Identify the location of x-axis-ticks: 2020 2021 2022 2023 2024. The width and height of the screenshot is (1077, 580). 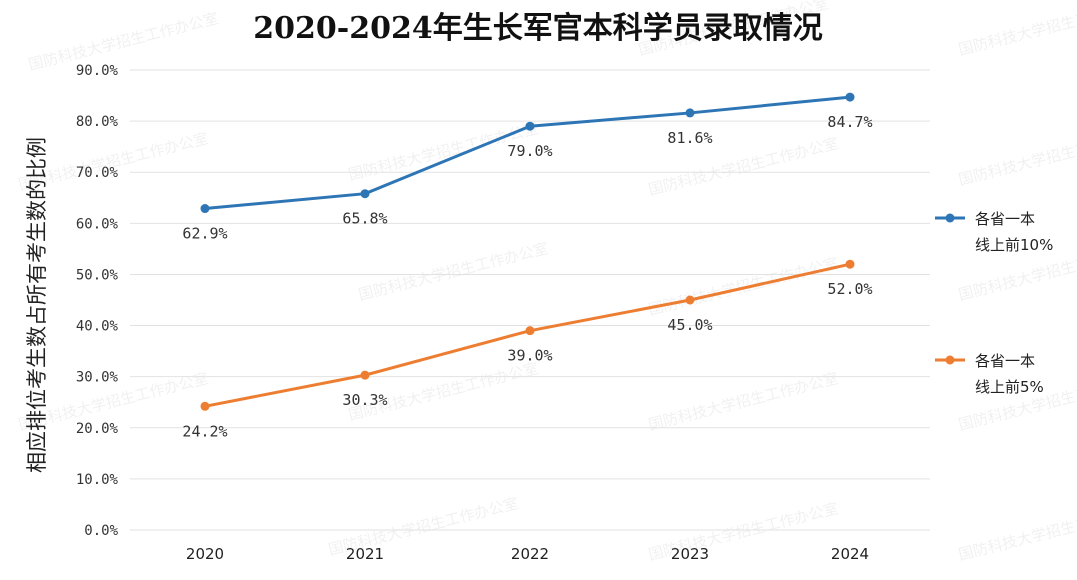
(527, 554).